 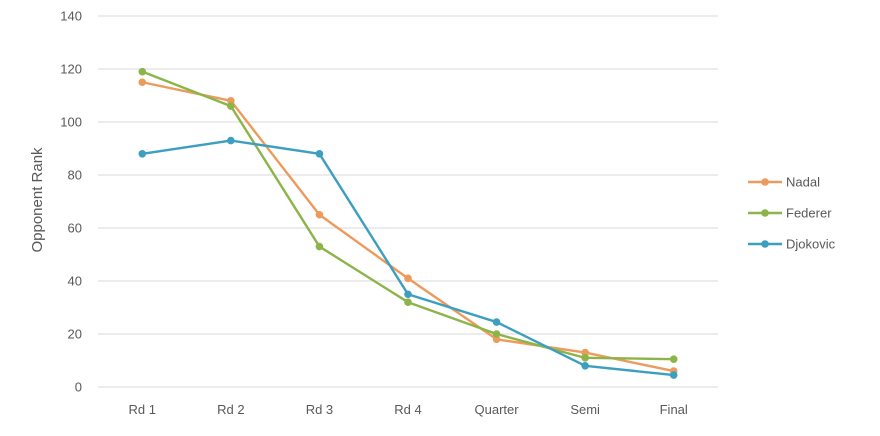 What do you see at coordinates (674, 409) in the screenshot?
I see `x-tick-label-6: Final` at bounding box center [674, 409].